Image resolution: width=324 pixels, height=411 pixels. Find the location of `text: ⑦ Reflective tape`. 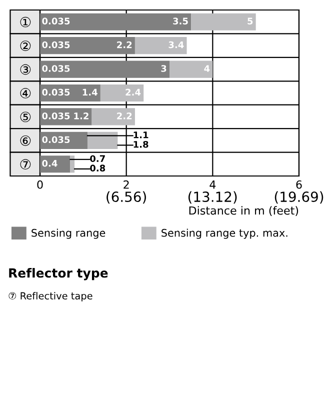

text: ⑦ Reflective tape is located at coordinates (50, 297).